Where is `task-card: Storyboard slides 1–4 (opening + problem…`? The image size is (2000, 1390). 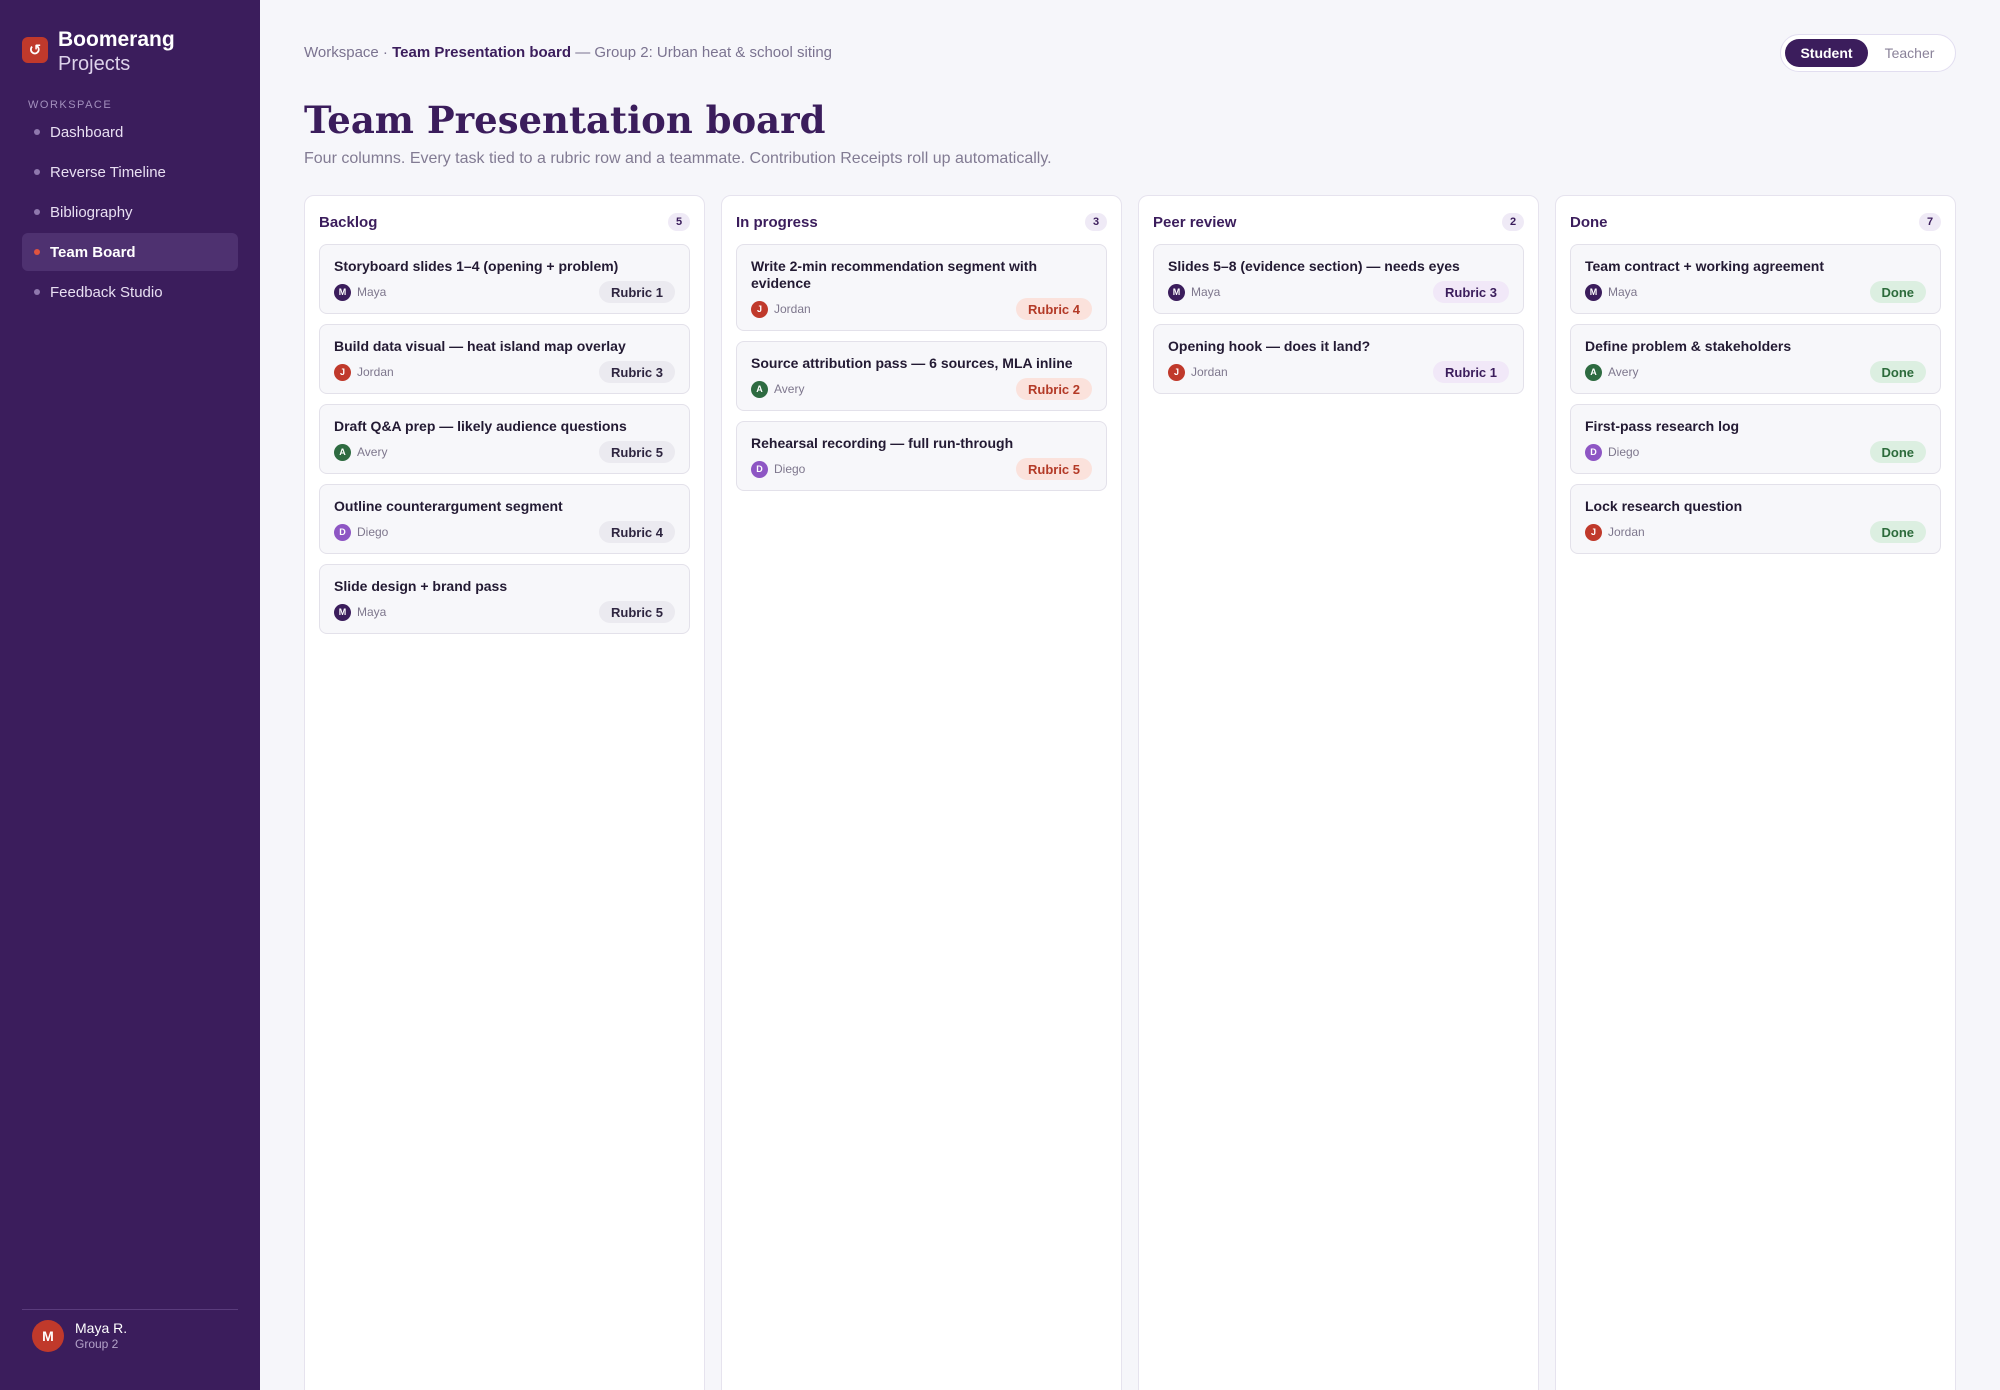
task-card: Storyboard slides 1–4 (opening + problem… is located at coordinates (504, 279).